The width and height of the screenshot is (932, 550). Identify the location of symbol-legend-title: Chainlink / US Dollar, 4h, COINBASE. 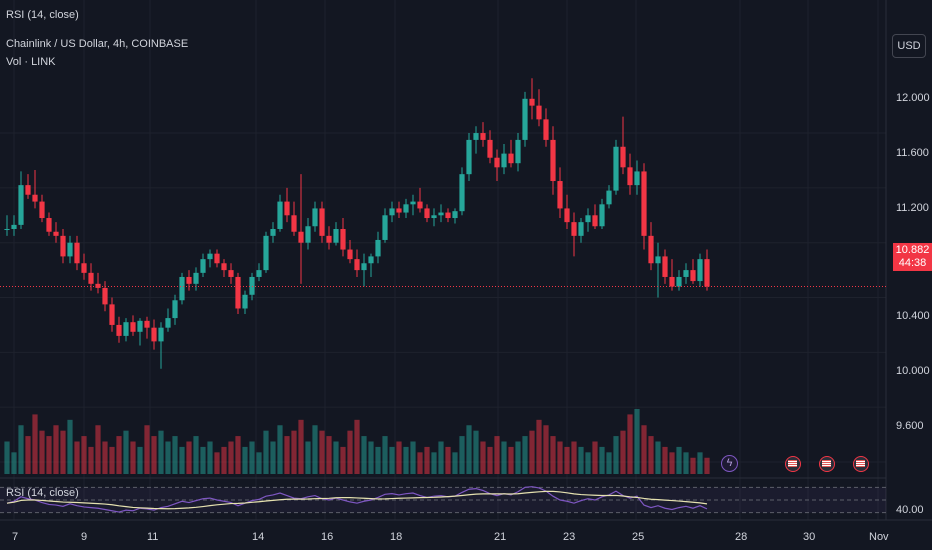
(97, 44).